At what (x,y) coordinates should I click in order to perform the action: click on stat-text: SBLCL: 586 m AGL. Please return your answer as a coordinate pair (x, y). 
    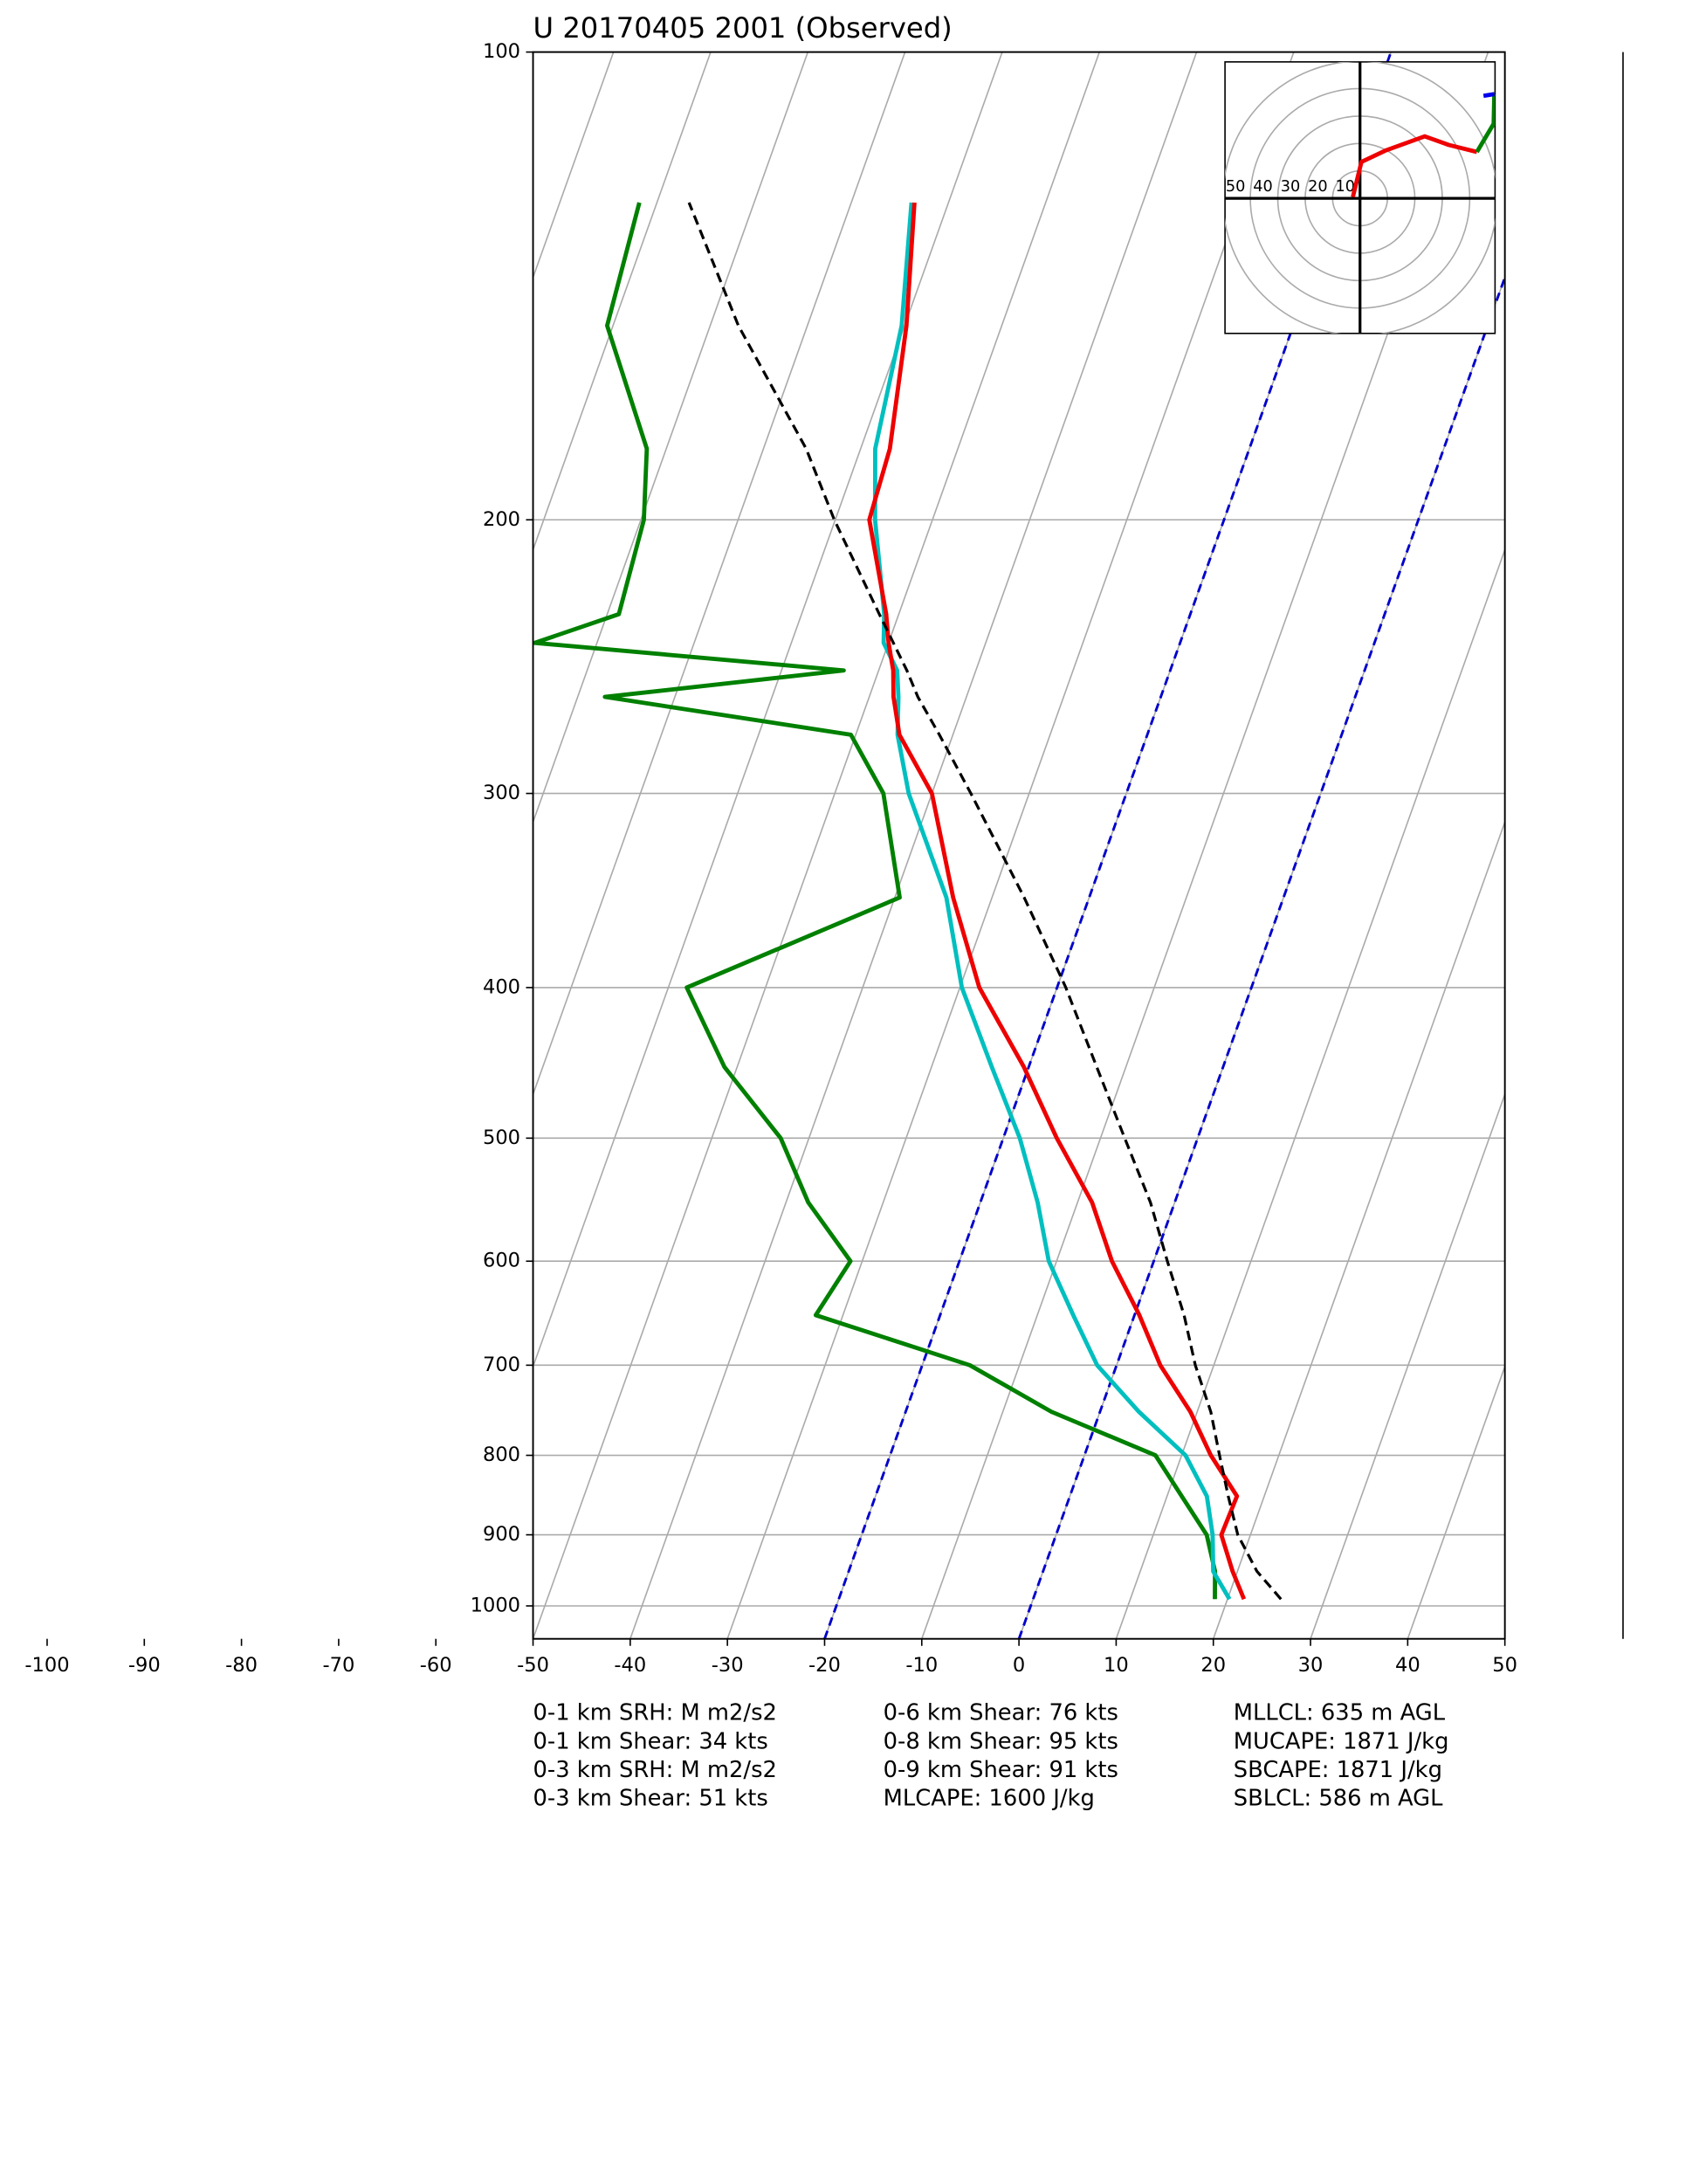
    Looking at the image, I should click on (1338, 1799).